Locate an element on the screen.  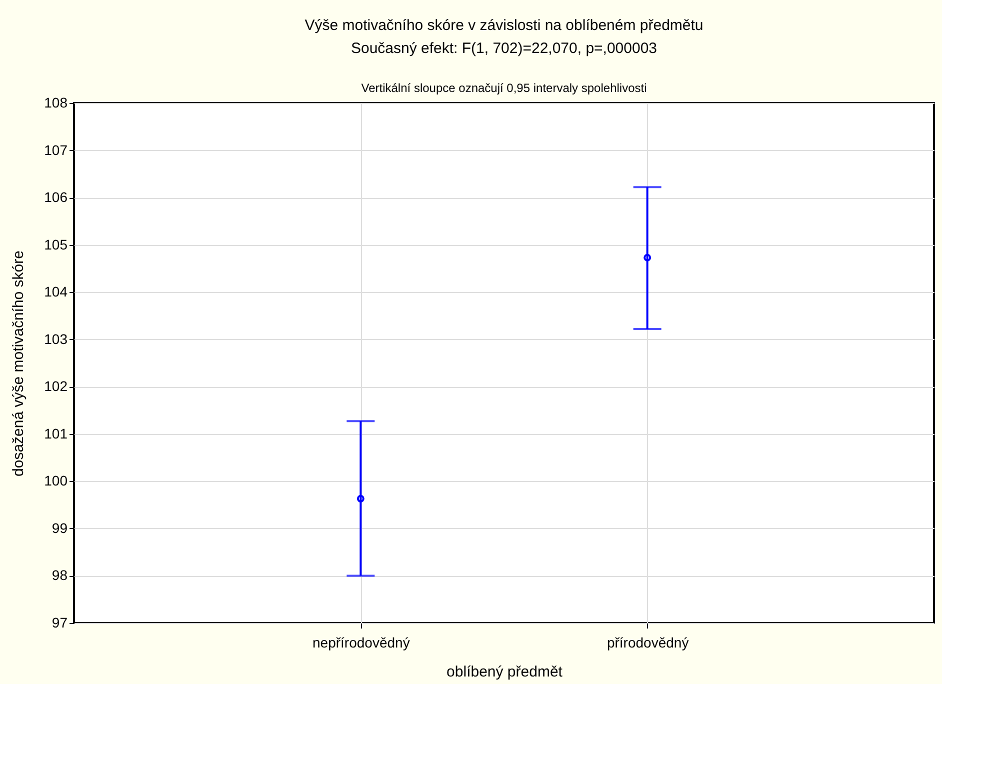
y-tick-label: 100 is located at coordinates (56, 480).